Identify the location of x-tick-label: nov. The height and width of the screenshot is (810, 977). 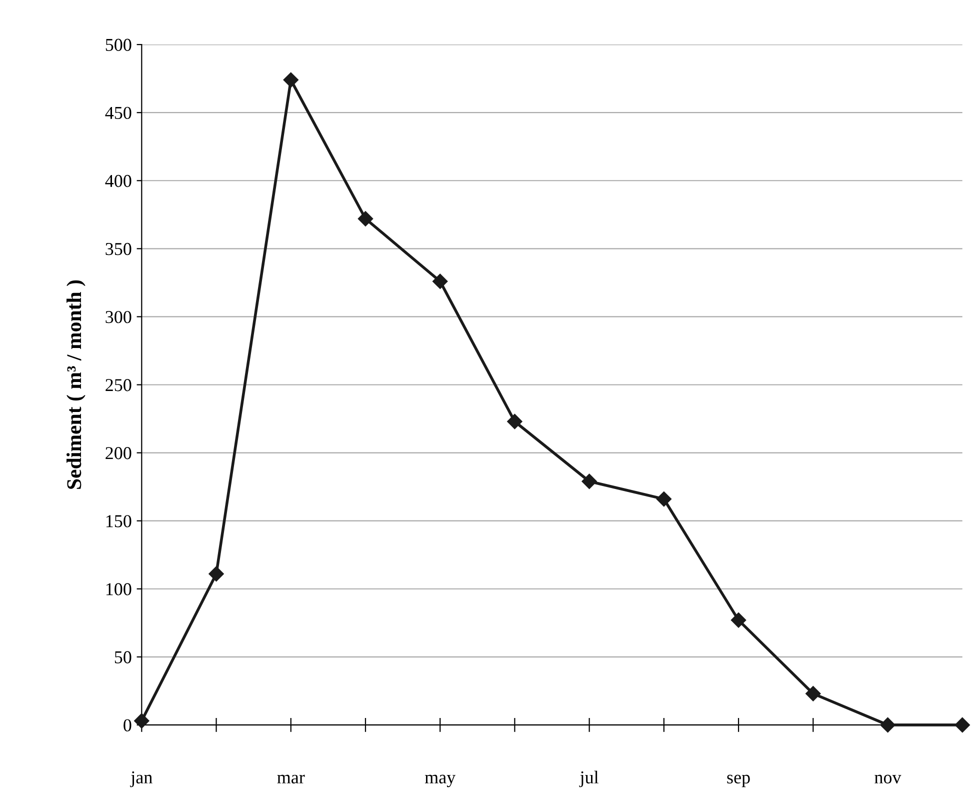
(888, 779).